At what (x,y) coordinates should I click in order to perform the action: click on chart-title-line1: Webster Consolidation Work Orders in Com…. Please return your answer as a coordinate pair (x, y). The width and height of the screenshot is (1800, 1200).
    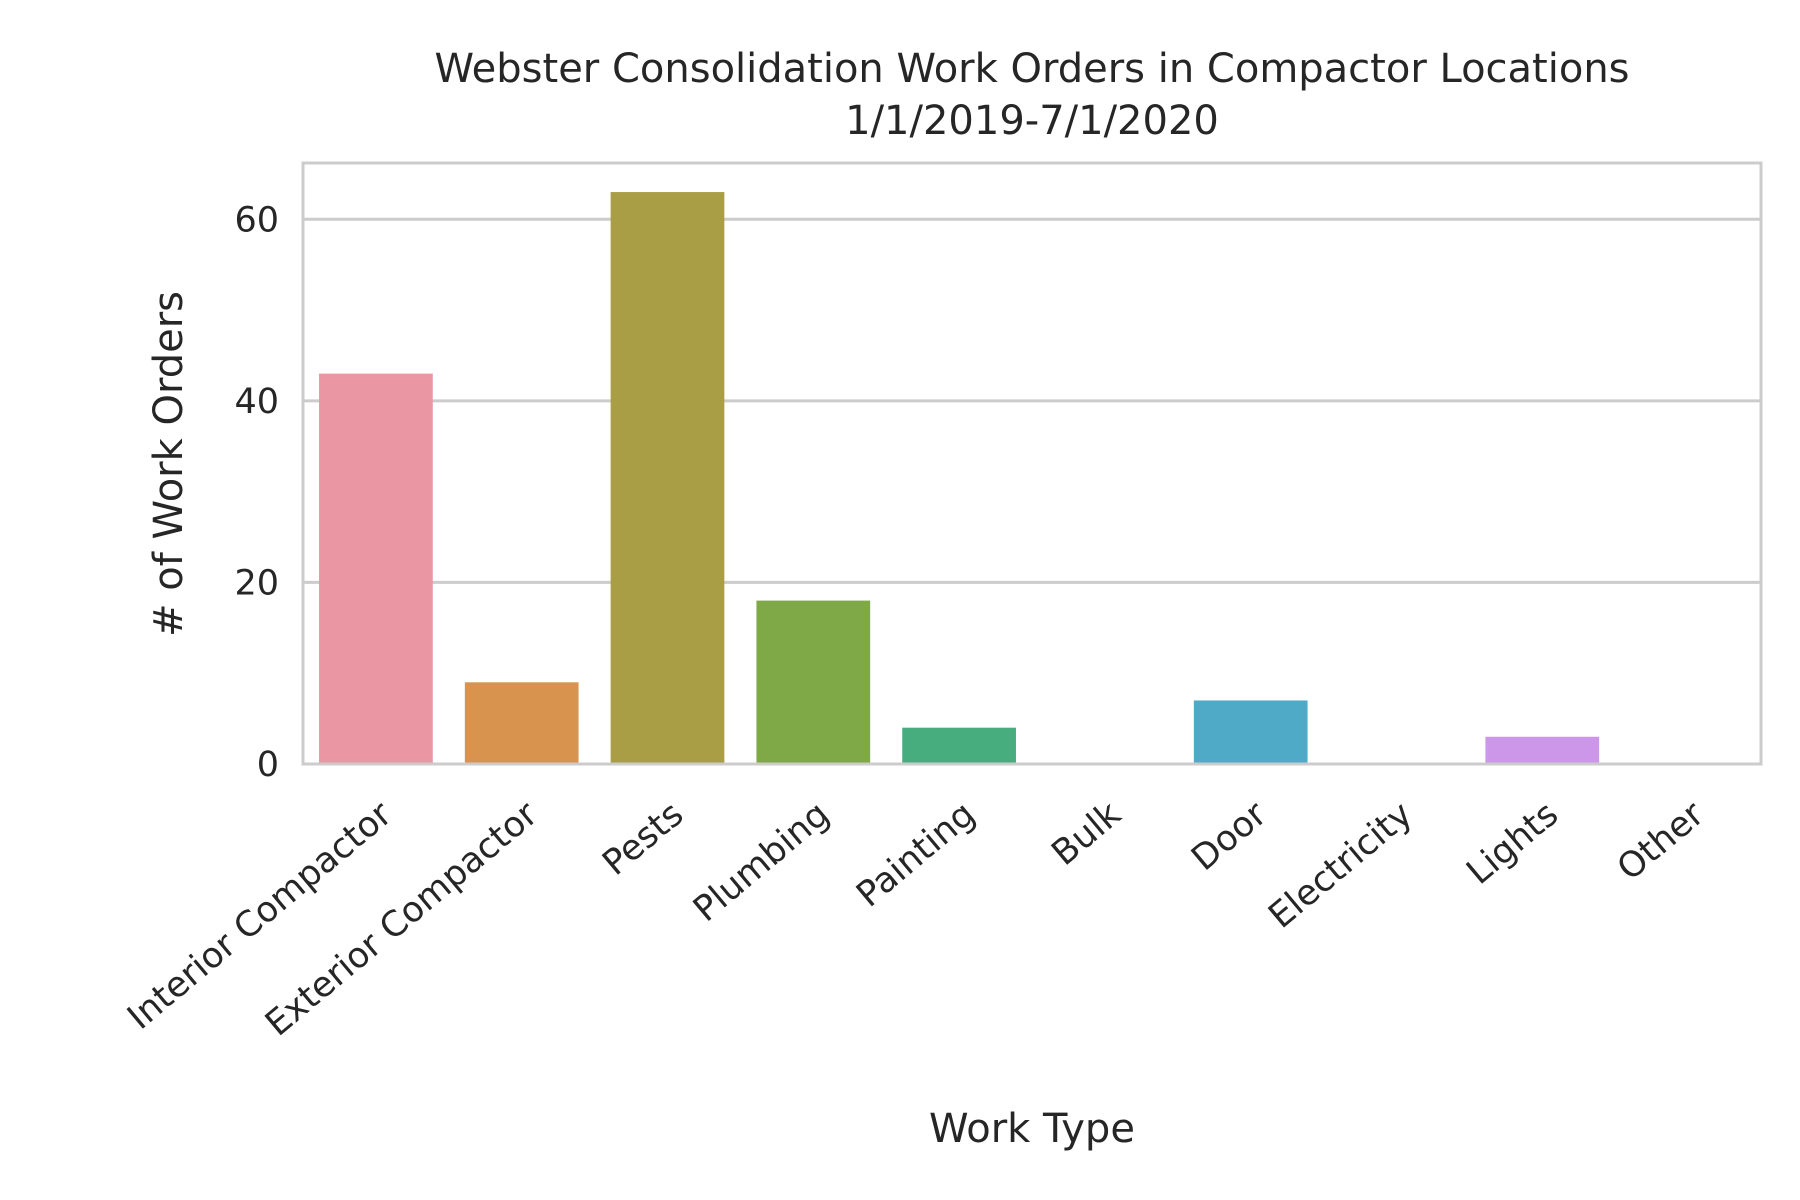
    Looking at the image, I should click on (1031, 69).